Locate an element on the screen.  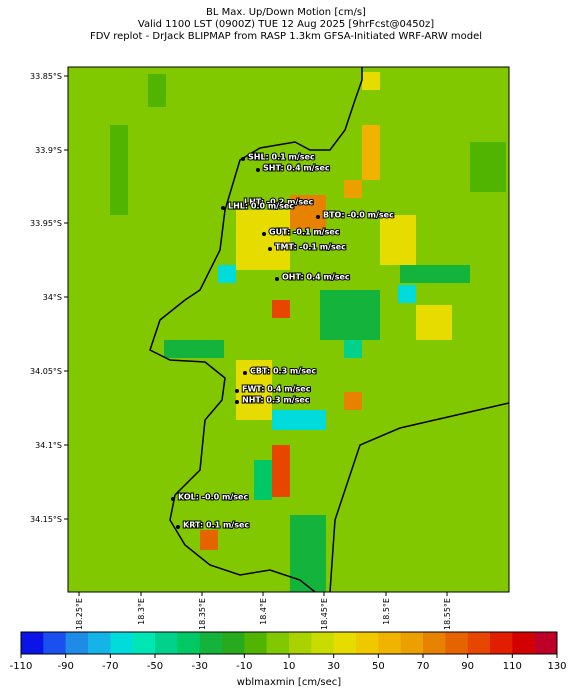
lon-tick-label: 18.55°E is located at coordinates (447, 614).